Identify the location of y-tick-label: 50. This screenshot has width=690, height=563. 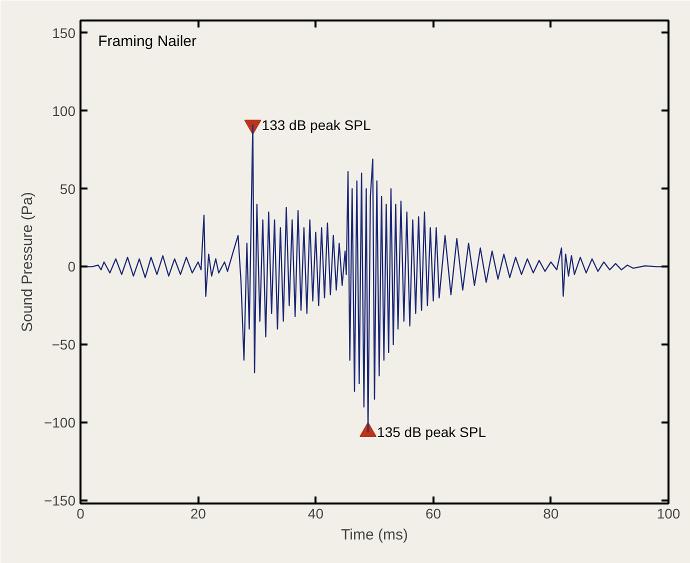
(68, 188).